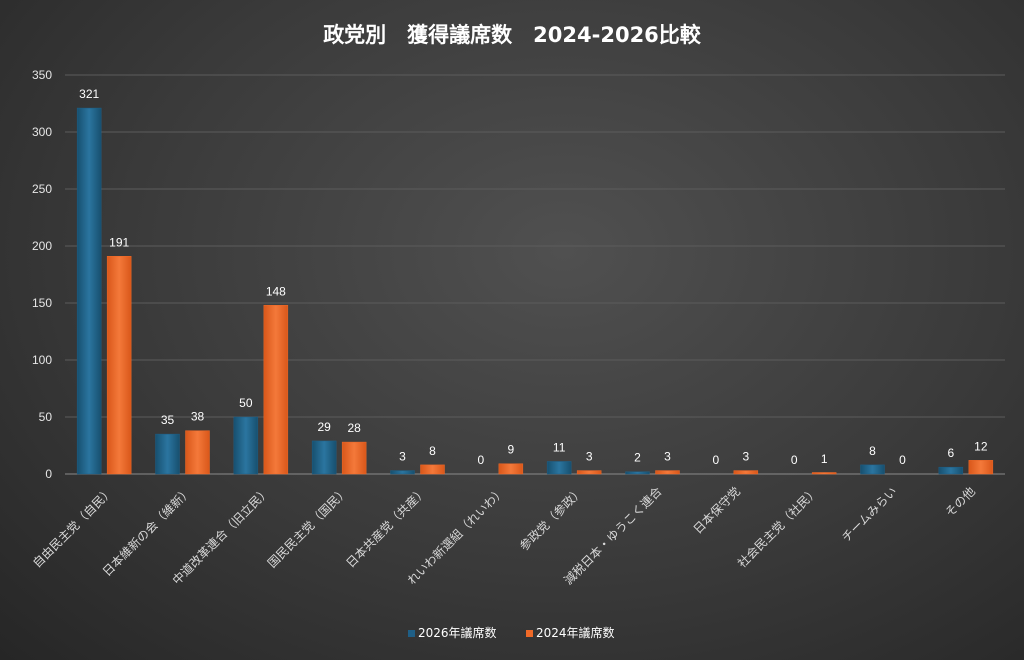 The image size is (1024, 660). Describe the element at coordinates (716, 510) in the screenshot. I see `x-category-label: 日本保守党` at that location.